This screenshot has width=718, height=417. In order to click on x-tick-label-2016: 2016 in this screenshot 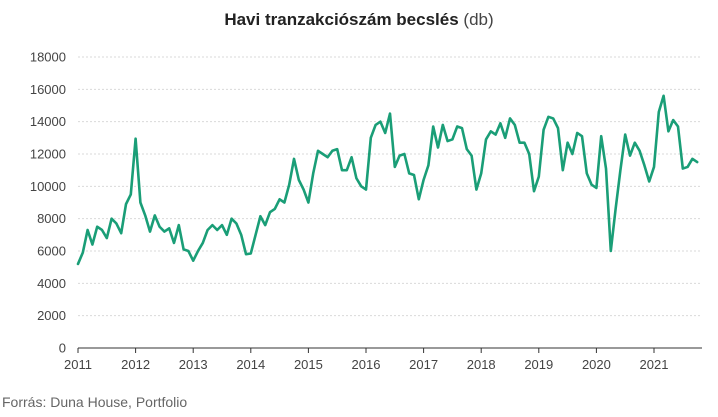, I will do `click(366, 364)`.